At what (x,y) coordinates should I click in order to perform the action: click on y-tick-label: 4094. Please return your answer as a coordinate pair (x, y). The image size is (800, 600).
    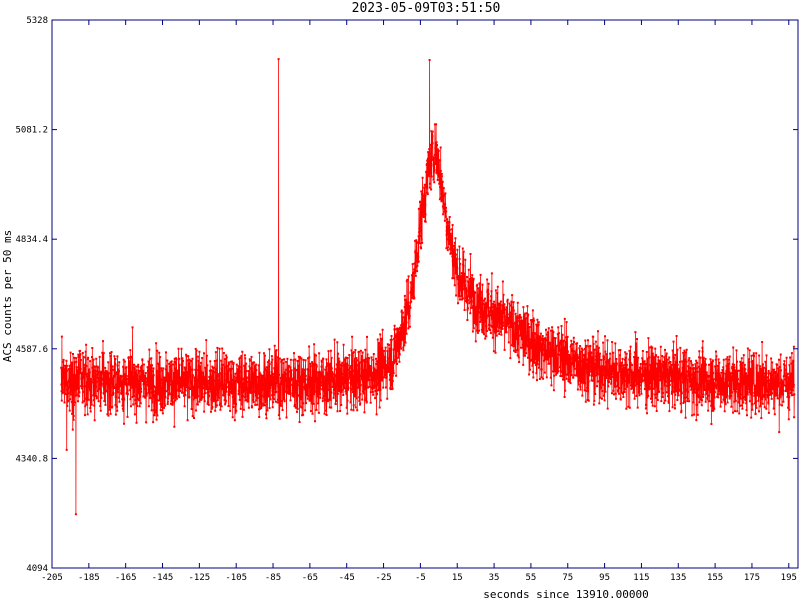
    Looking at the image, I should click on (37, 569).